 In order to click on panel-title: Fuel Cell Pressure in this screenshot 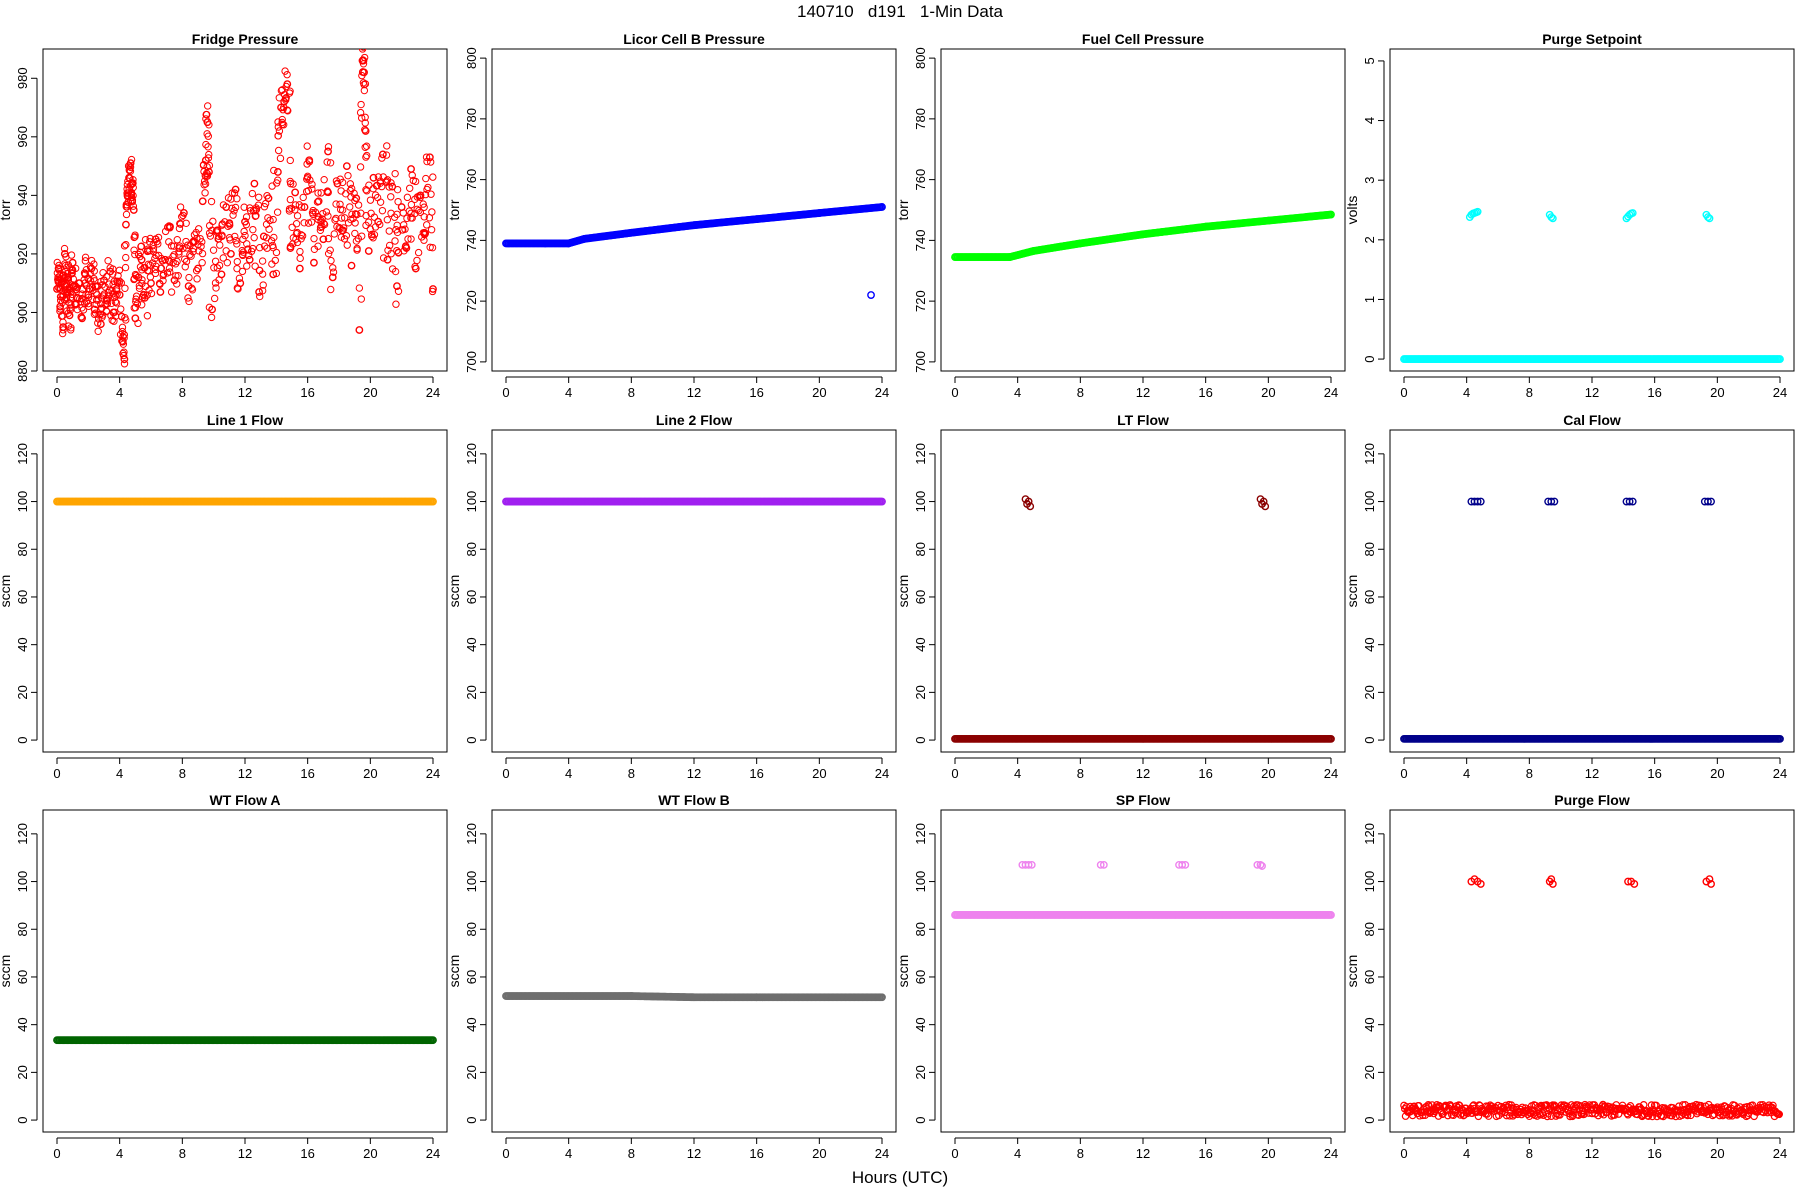, I will do `click(1143, 39)`.